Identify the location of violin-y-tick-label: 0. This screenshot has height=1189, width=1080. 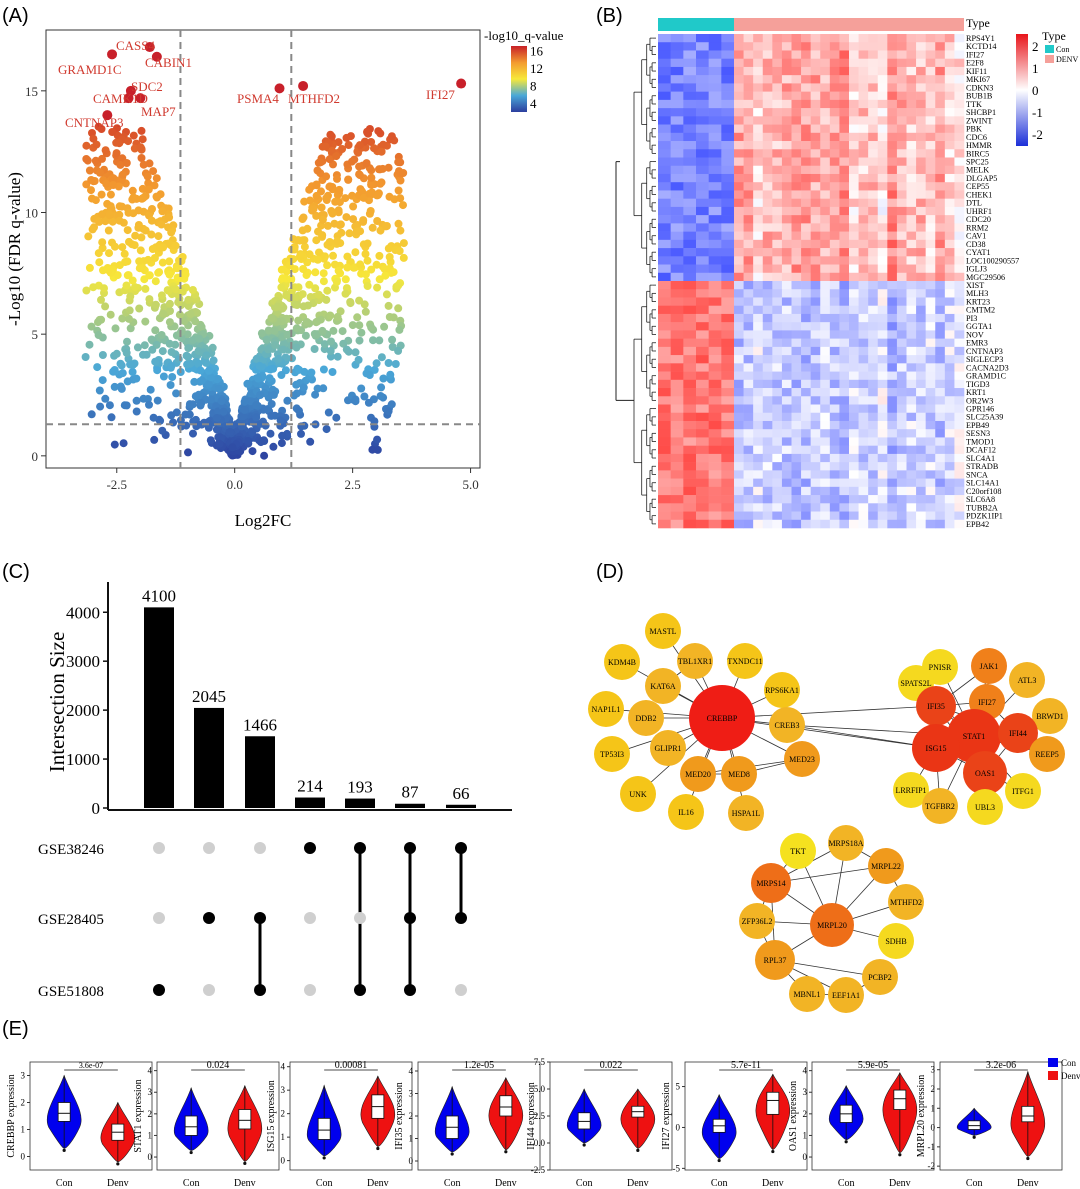
(23, 1157).